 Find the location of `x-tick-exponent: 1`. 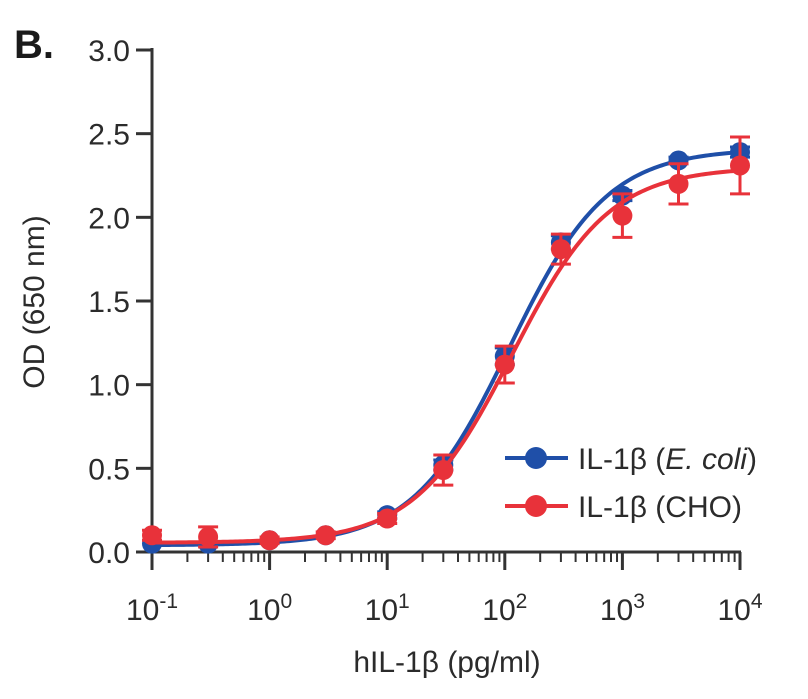

x-tick-exponent: 1 is located at coordinates (404, 601).